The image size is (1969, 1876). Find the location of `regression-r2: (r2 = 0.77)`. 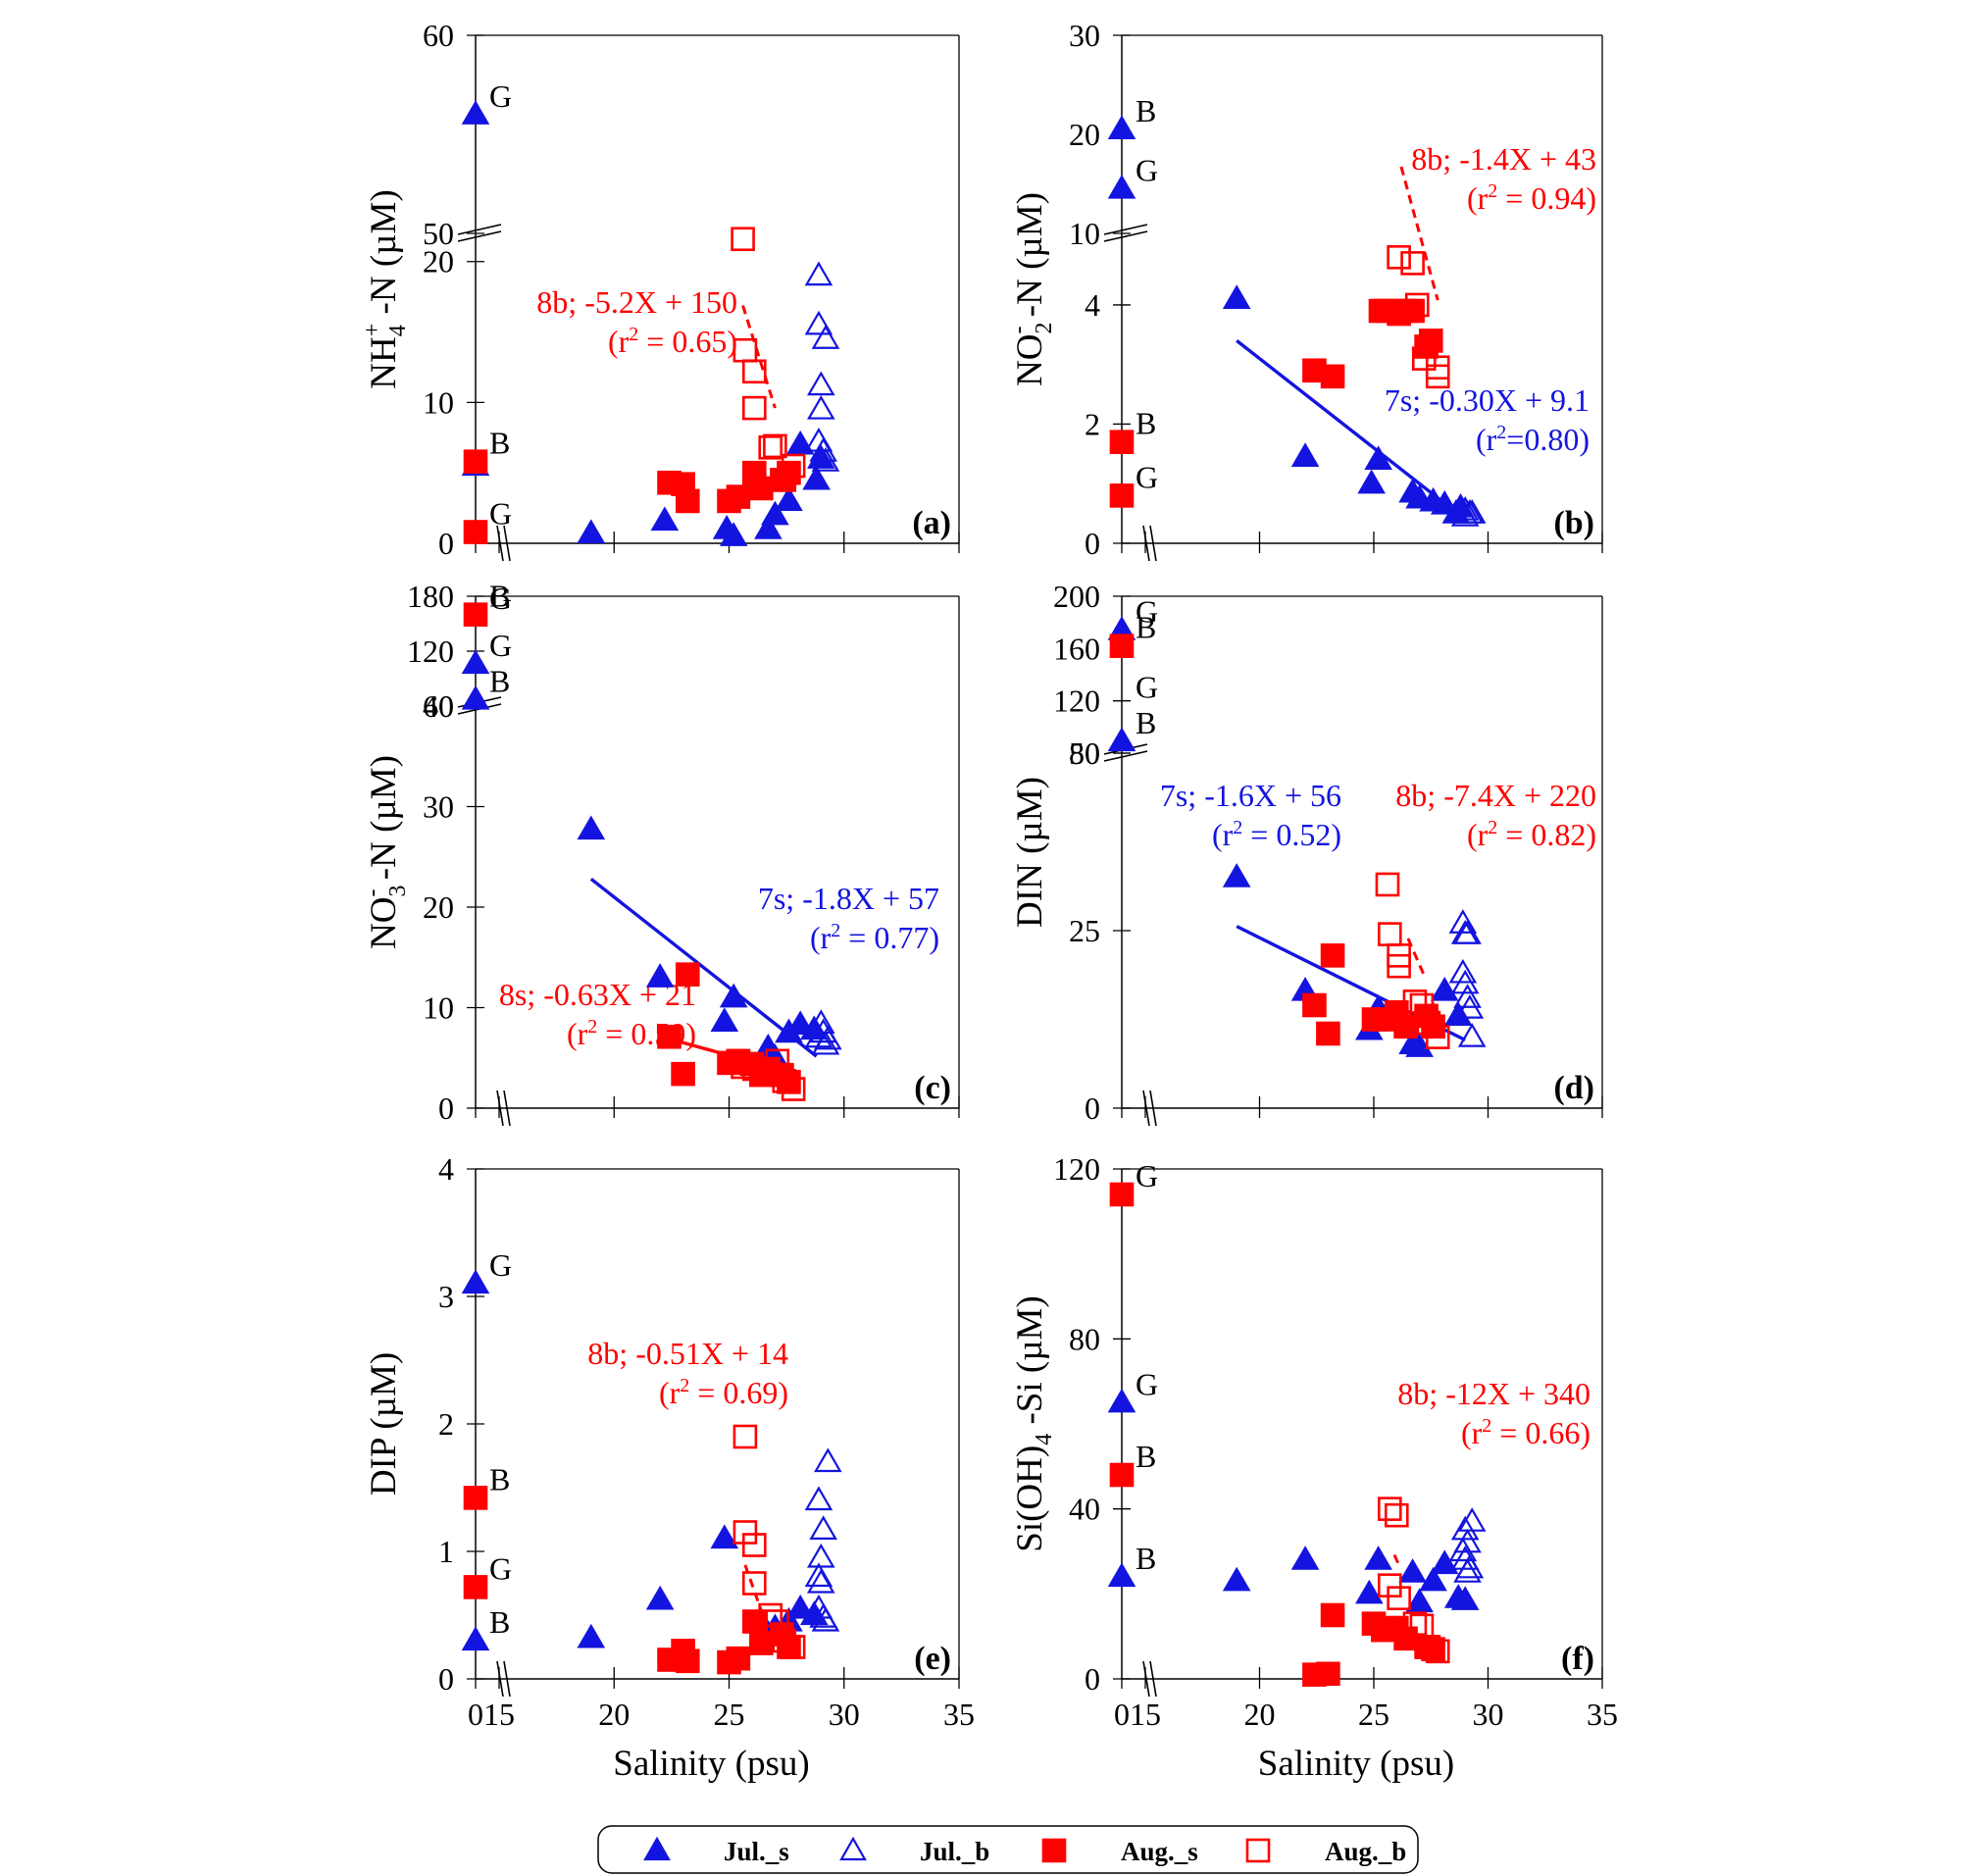

regression-r2: (r2 = 0.77) is located at coordinates (874, 937).